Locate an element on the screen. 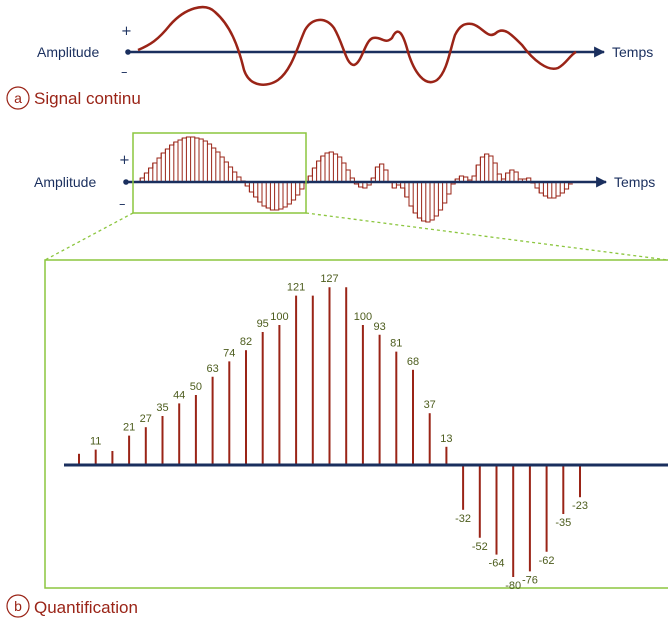 The height and width of the screenshot is (624, 668). quantized-value-label: 21 is located at coordinates (129, 428).